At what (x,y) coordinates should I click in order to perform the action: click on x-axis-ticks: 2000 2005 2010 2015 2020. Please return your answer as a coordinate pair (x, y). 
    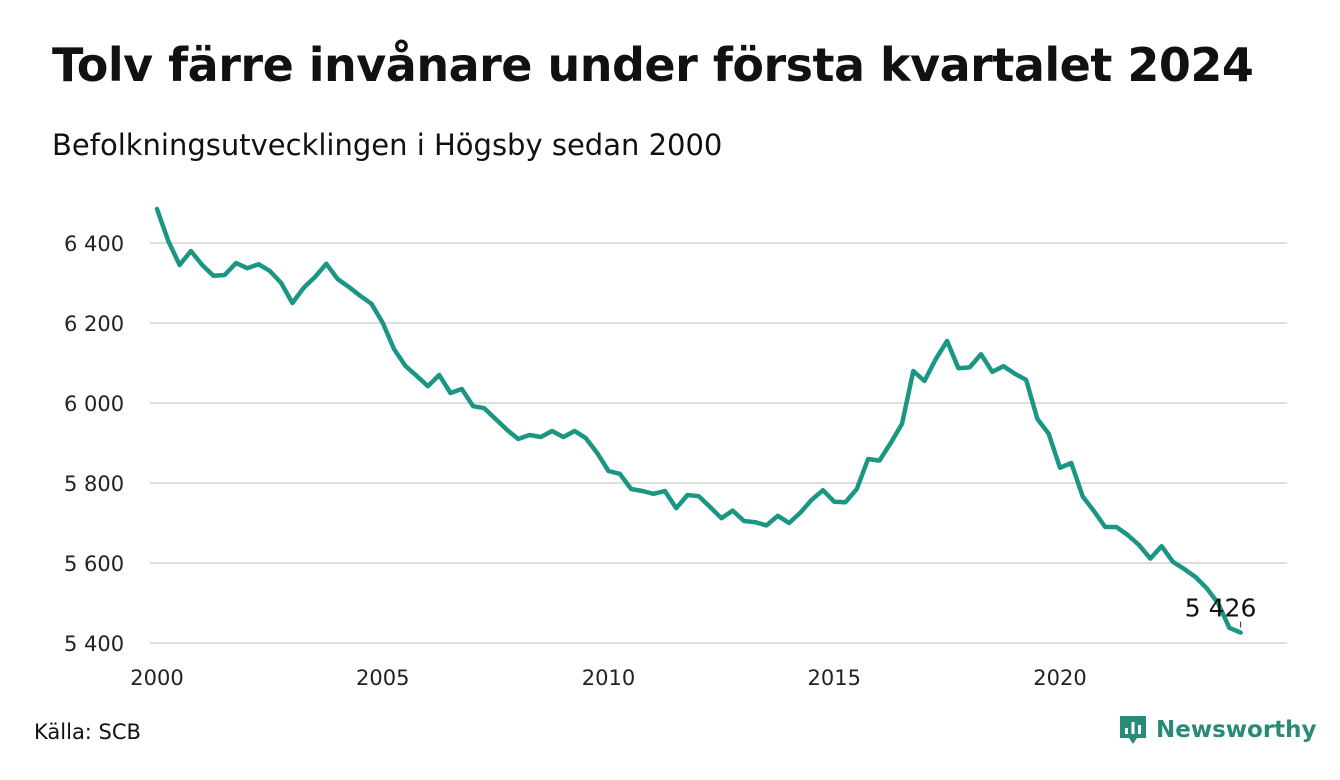
    Looking at the image, I should click on (608, 678).